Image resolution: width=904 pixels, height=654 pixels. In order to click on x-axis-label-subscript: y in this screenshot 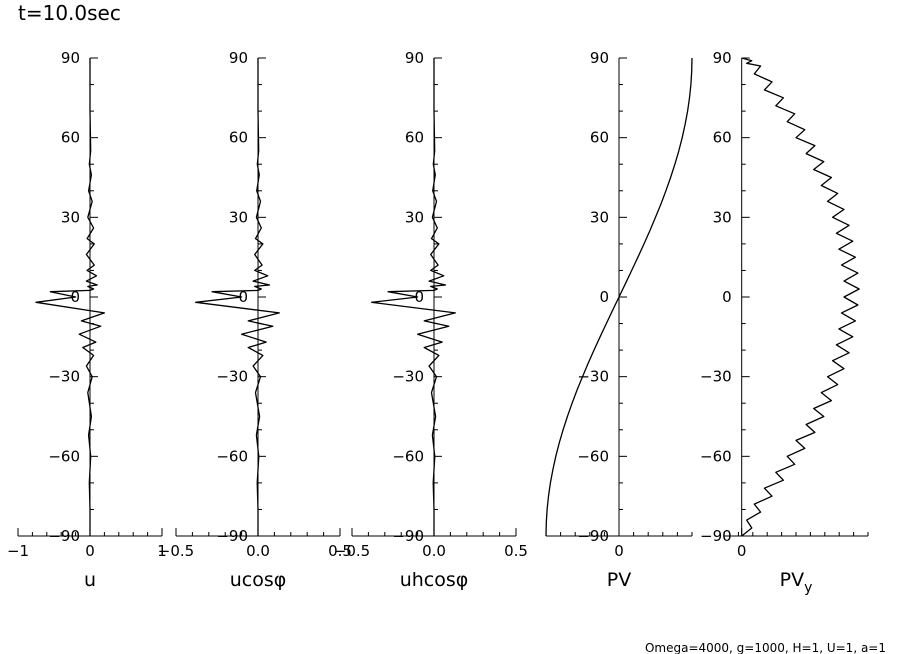, I will do `click(808, 588)`.